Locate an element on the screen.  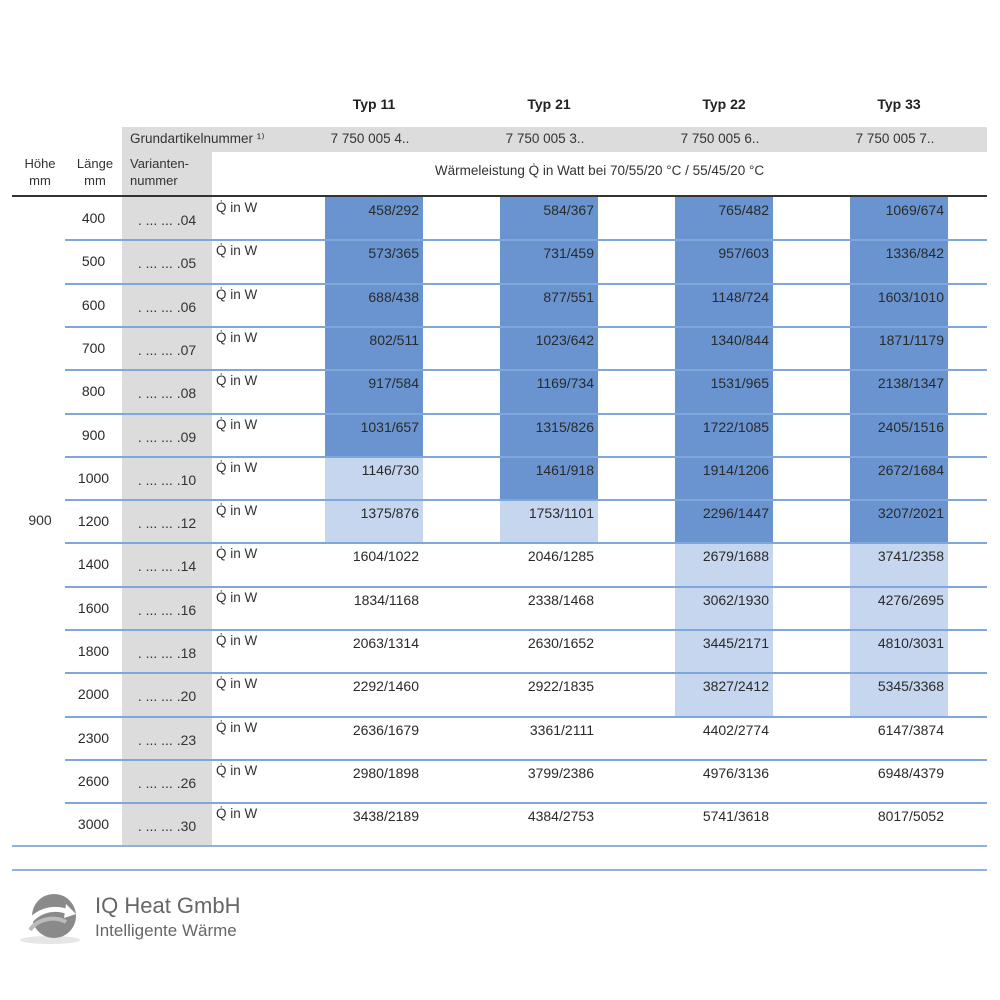
length-value: 2600 is located at coordinates (93, 780).